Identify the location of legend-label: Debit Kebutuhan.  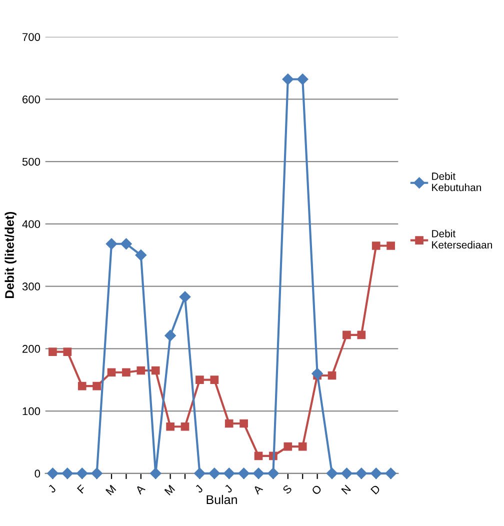
(456, 182).